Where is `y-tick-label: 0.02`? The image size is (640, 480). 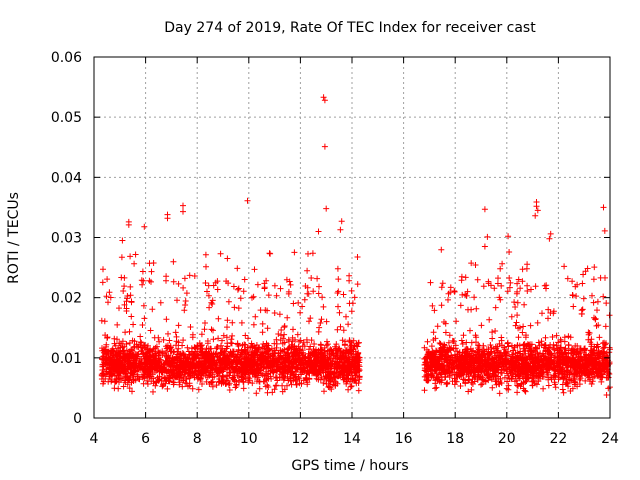 y-tick-label: 0.02 is located at coordinates (66, 299).